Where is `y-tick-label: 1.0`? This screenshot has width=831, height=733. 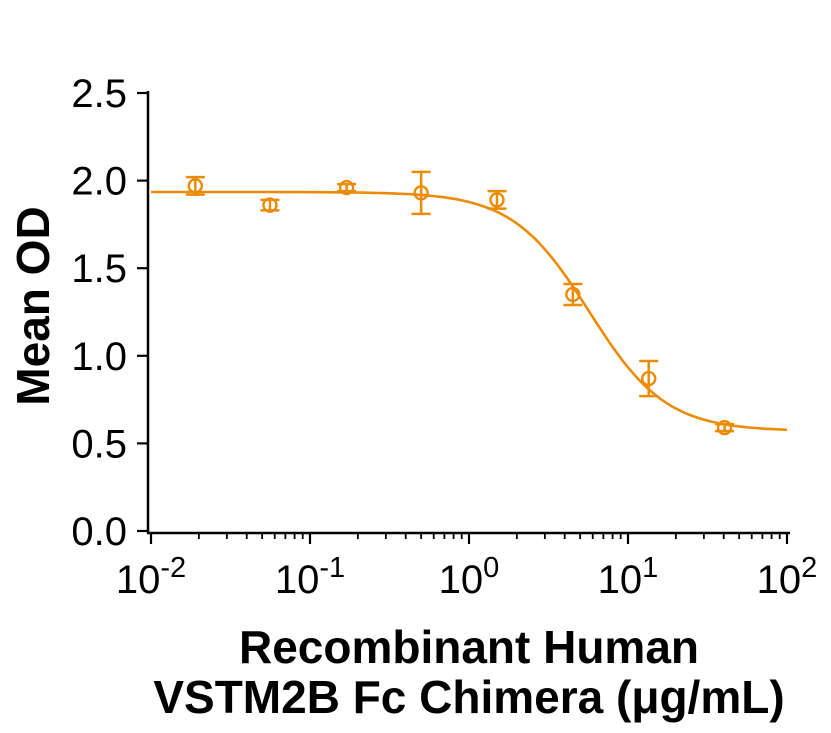
y-tick-label: 1.0 is located at coordinates (99, 357).